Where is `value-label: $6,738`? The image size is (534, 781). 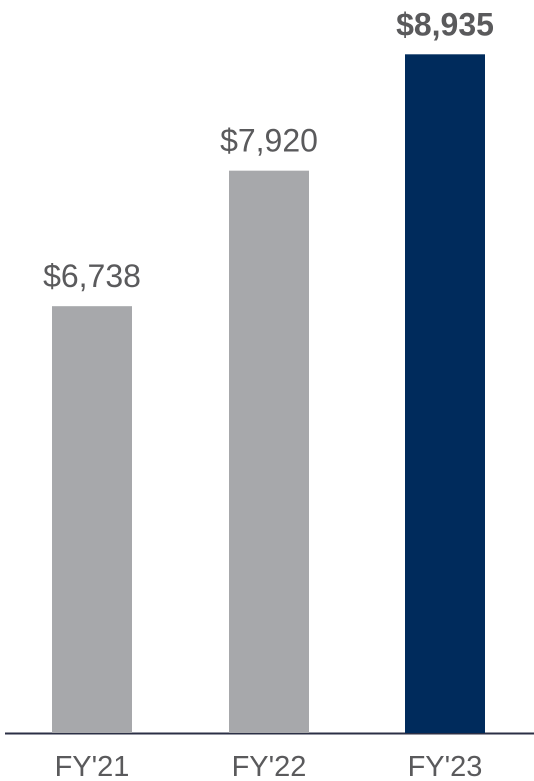
value-label: $6,738 is located at coordinates (92, 276).